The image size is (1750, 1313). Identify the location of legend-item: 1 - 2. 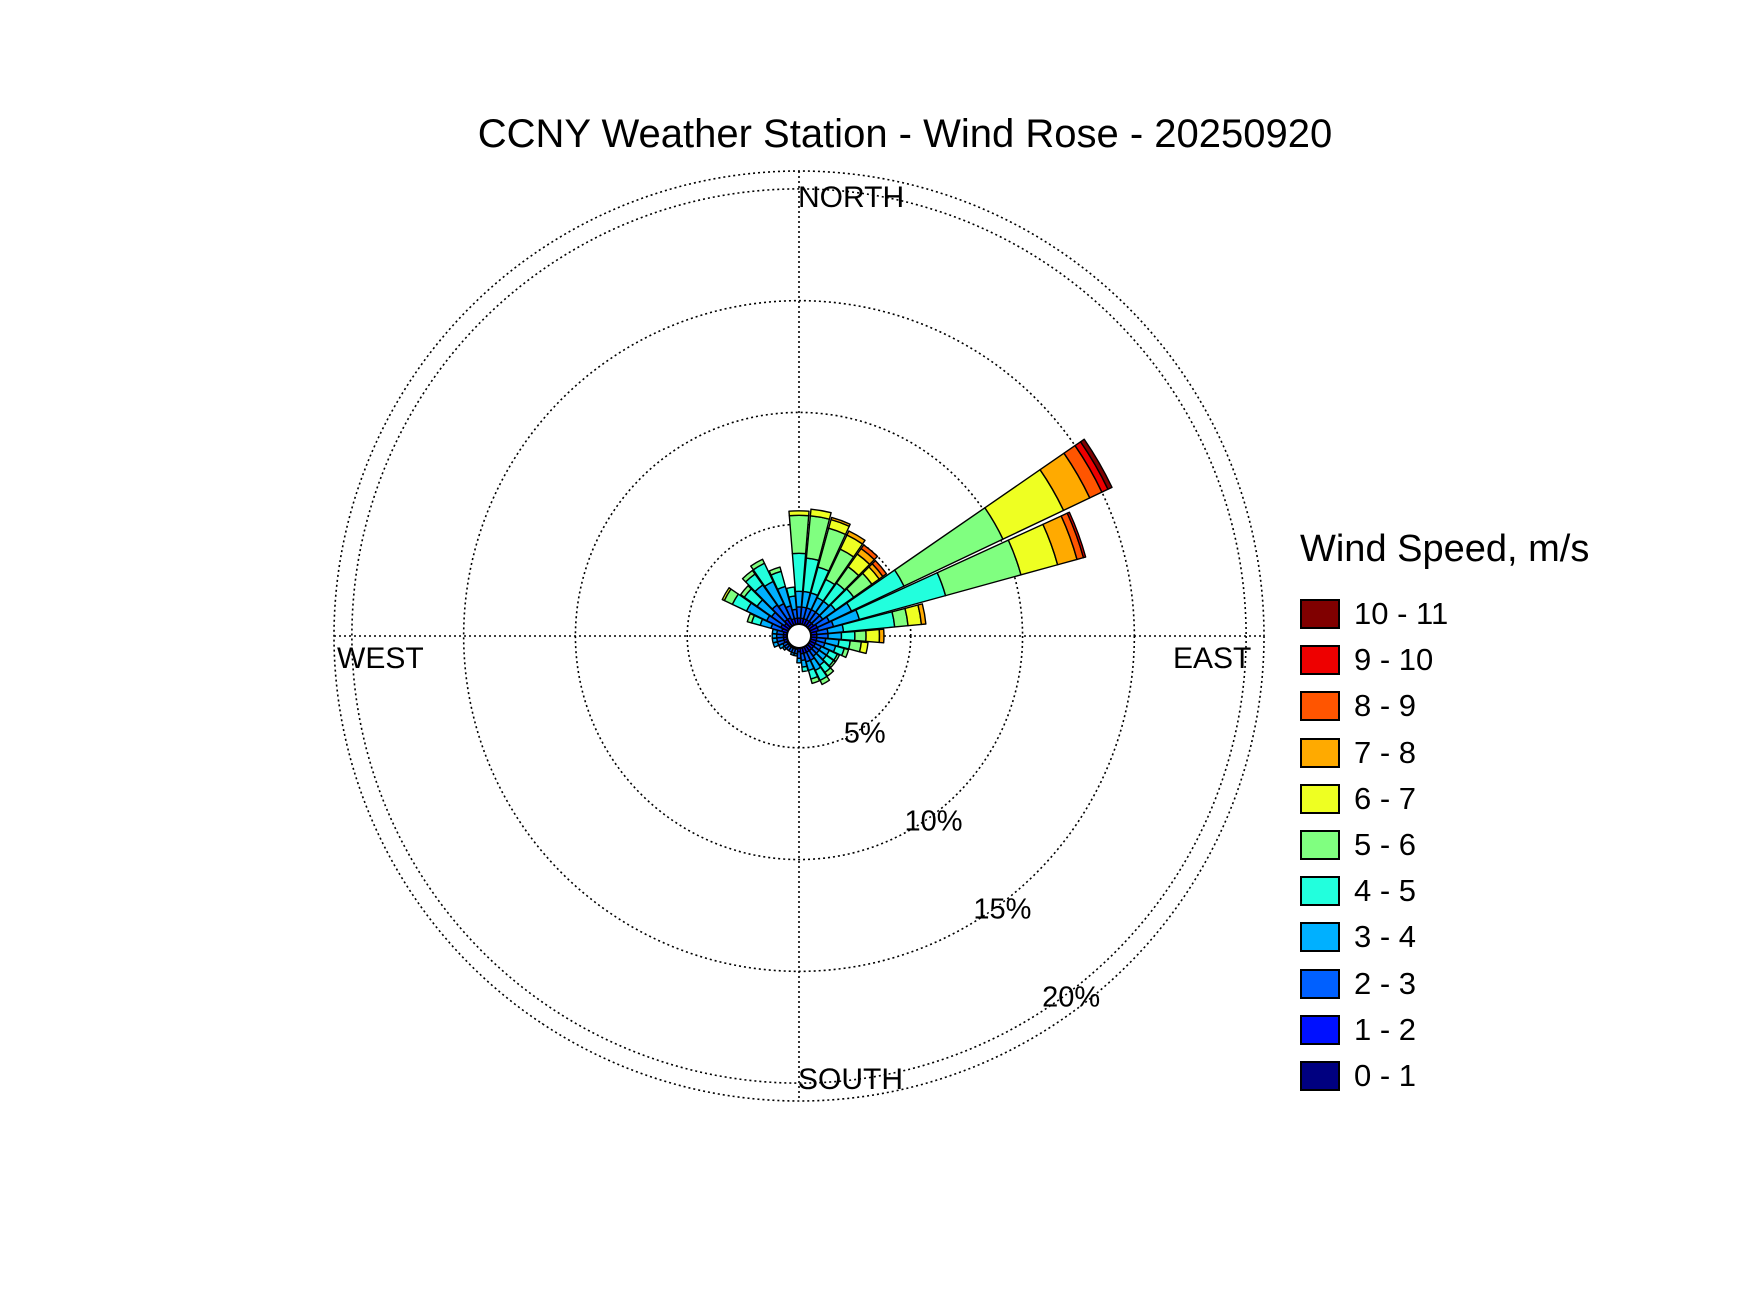
(1444, 1030).